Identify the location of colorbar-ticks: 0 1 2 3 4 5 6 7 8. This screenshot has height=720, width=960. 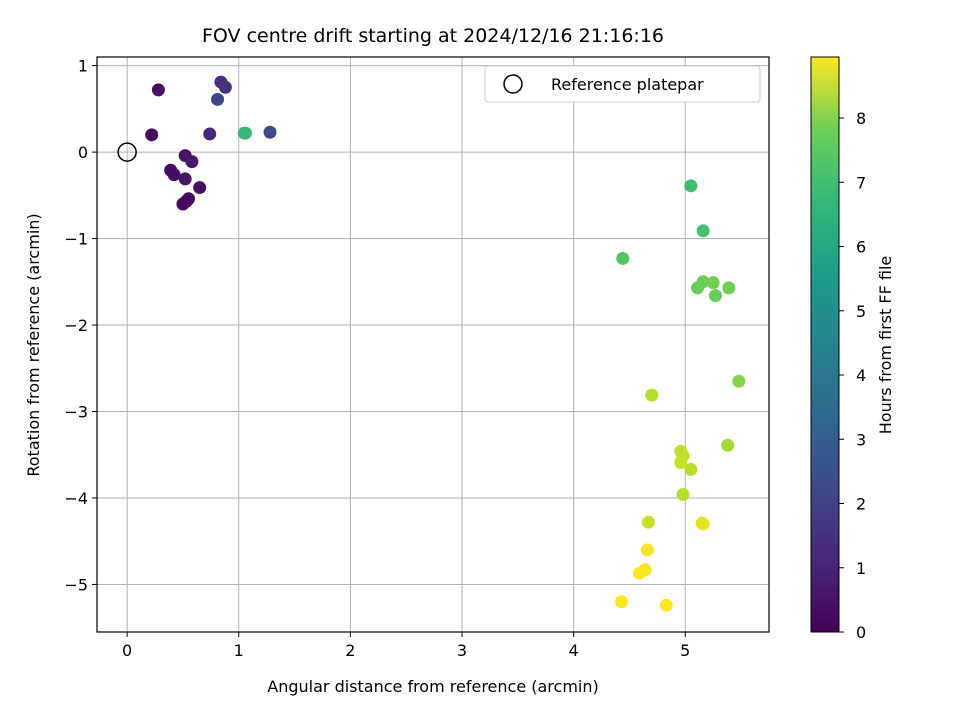
(852, 375).